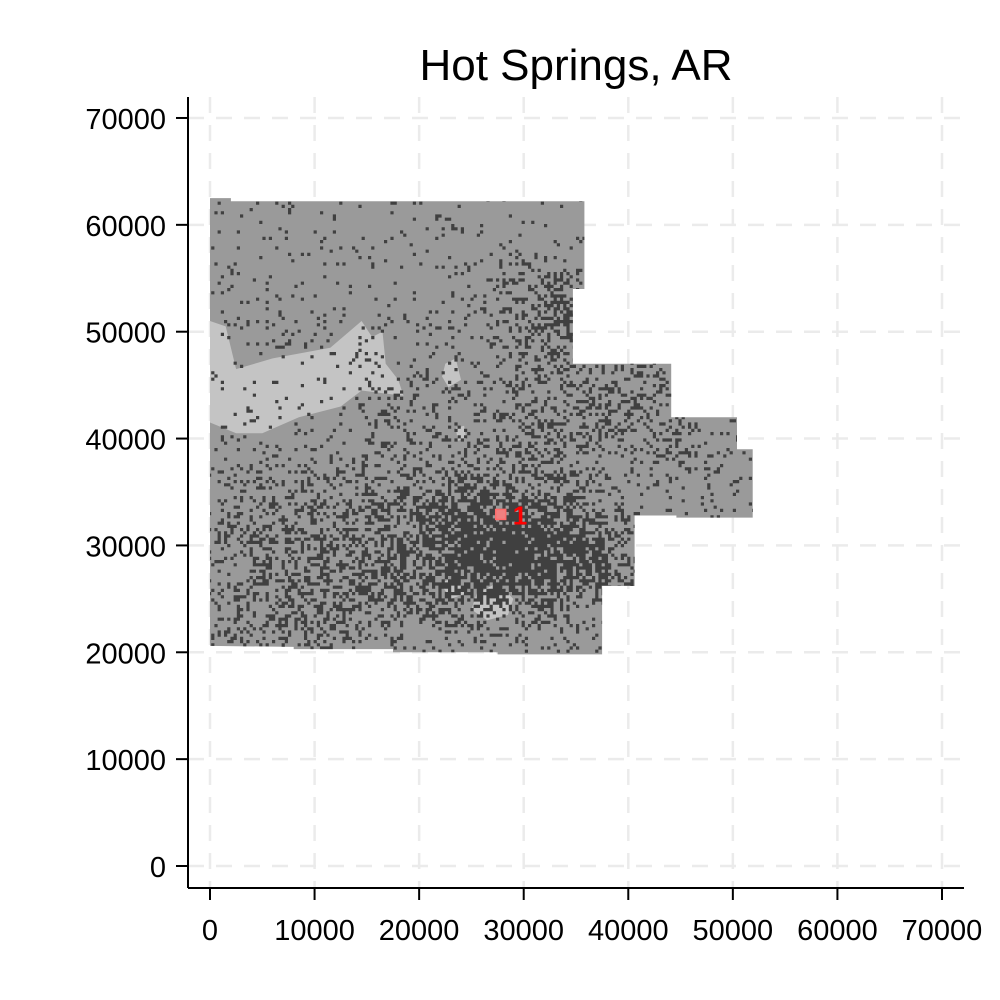 This screenshot has height=1000, width=1000. What do you see at coordinates (733, 931) in the screenshot?
I see `x-tick-label-5: 50000` at bounding box center [733, 931].